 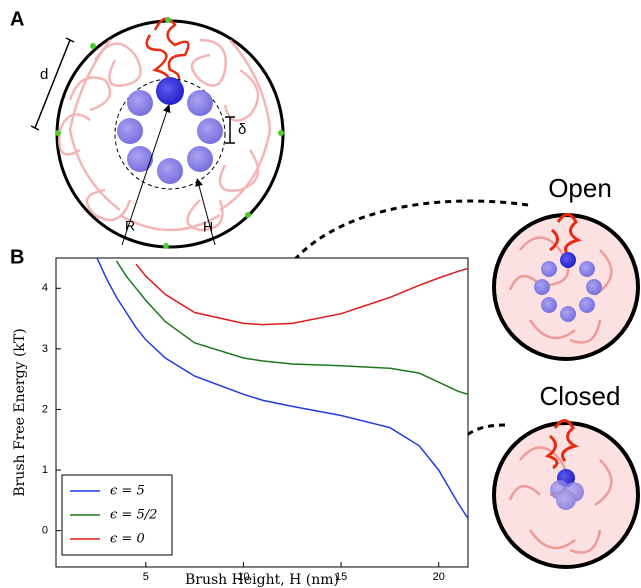 What do you see at coordinates (580, 396) in the screenshot?
I see `inset-label: Closed` at bounding box center [580, 396].